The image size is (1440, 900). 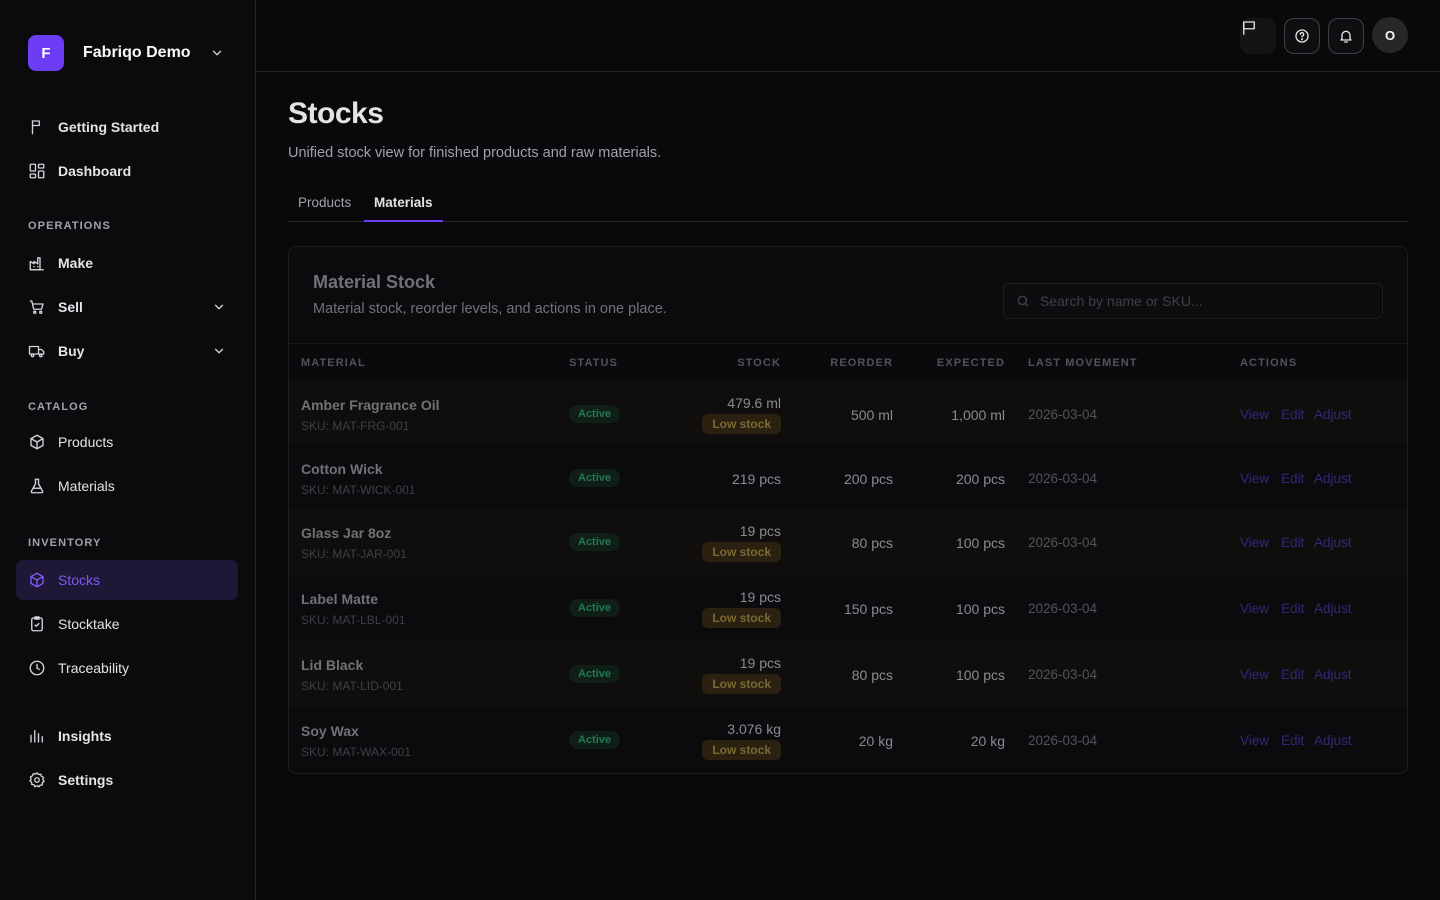 I want to click on sidebar-item-make: Make, so click(x=127, y=263).